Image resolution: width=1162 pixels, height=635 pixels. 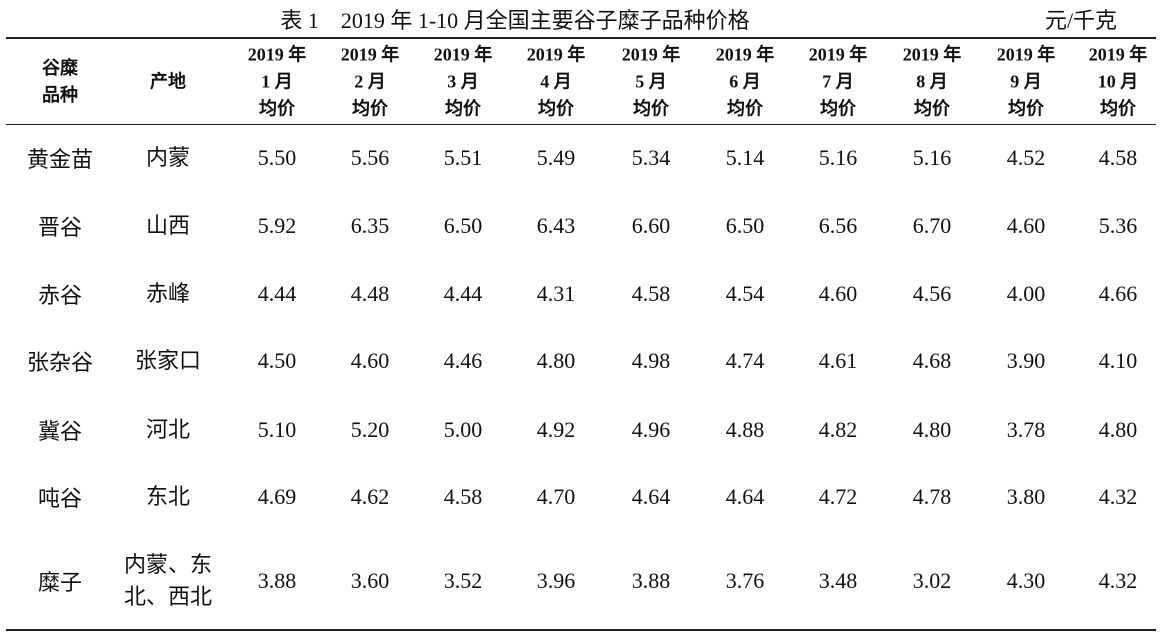 I want to click on table-title: 表 1 2019 年 1-10 月全国主要谷子糜子品种价格, so click(x=515, y=20).